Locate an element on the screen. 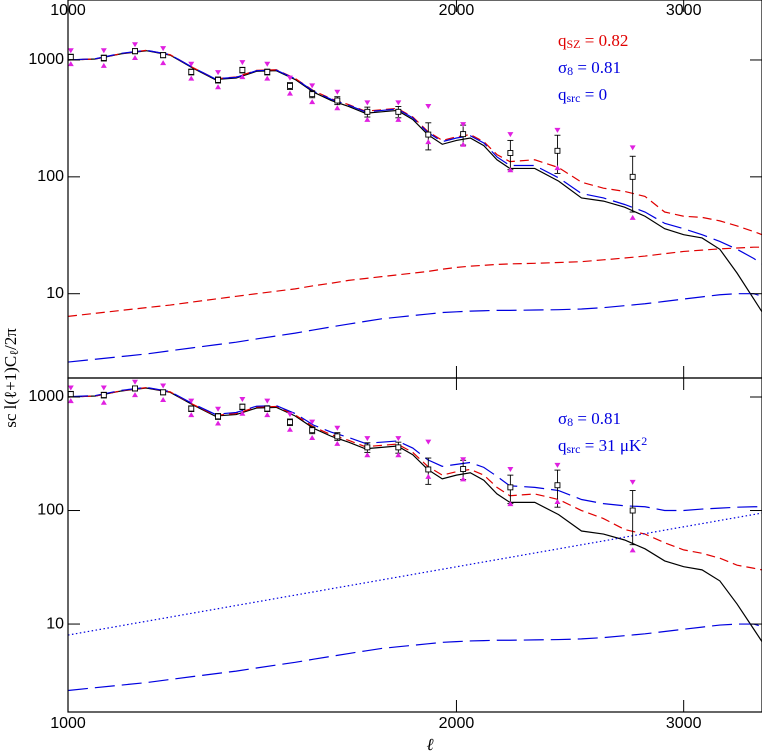  text-part: /2π is located at coordinates (10, 339).